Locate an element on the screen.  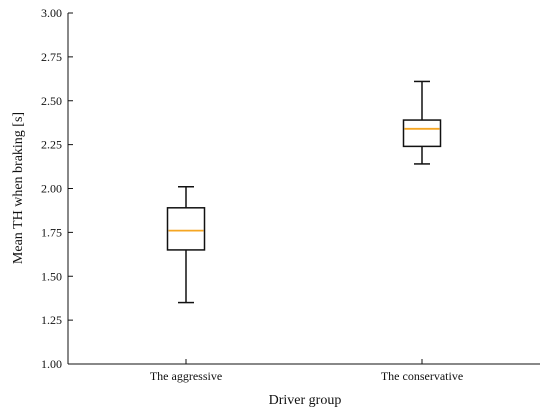
y-tick-label: 2.75 is located at coordinates (51, 57).